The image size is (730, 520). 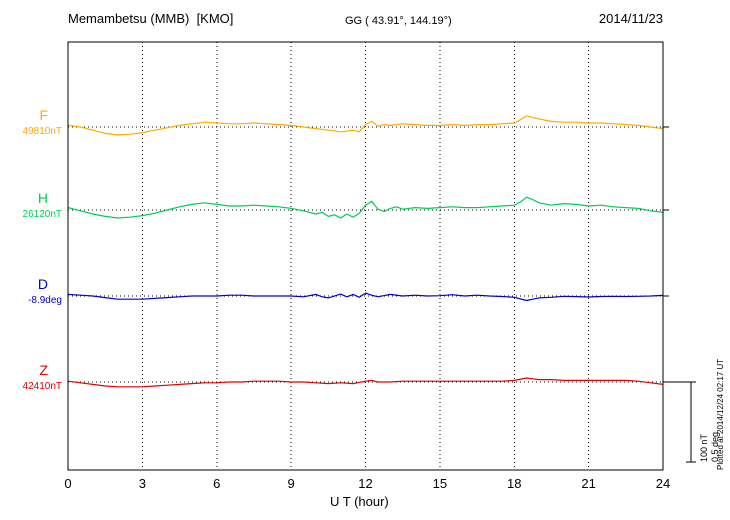 I want to click on trace-H, so click(x=365, y=207).